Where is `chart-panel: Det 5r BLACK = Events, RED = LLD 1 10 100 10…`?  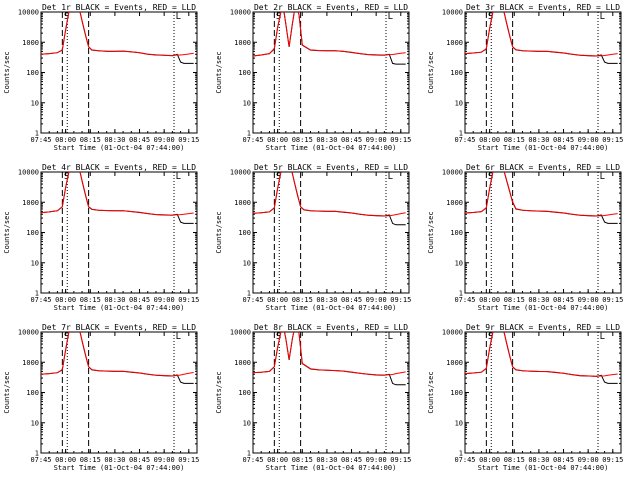 chart-panel: Det 5r BLACK = Events, RED = LLD 1 10 100 10… is located at coordinates (313, 237).